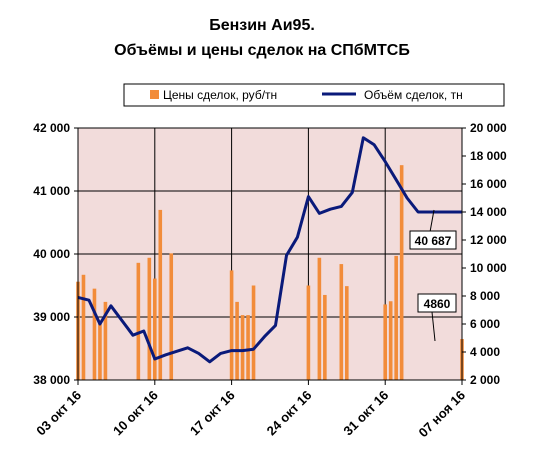 The image size is (552, 458). What do you see at coordinates (488, 128) in the screenshot?
I see `right-tick-label: 20 000` at bounding box center [488, 128].